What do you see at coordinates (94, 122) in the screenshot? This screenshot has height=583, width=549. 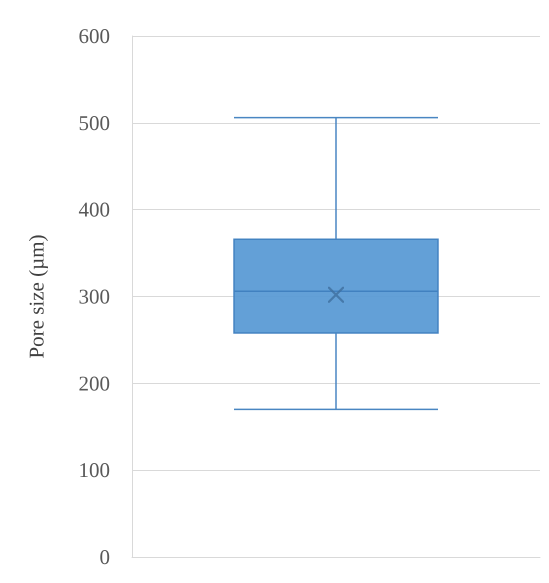 I see `y-tick-label: 500` at bounding box center [94, 122].